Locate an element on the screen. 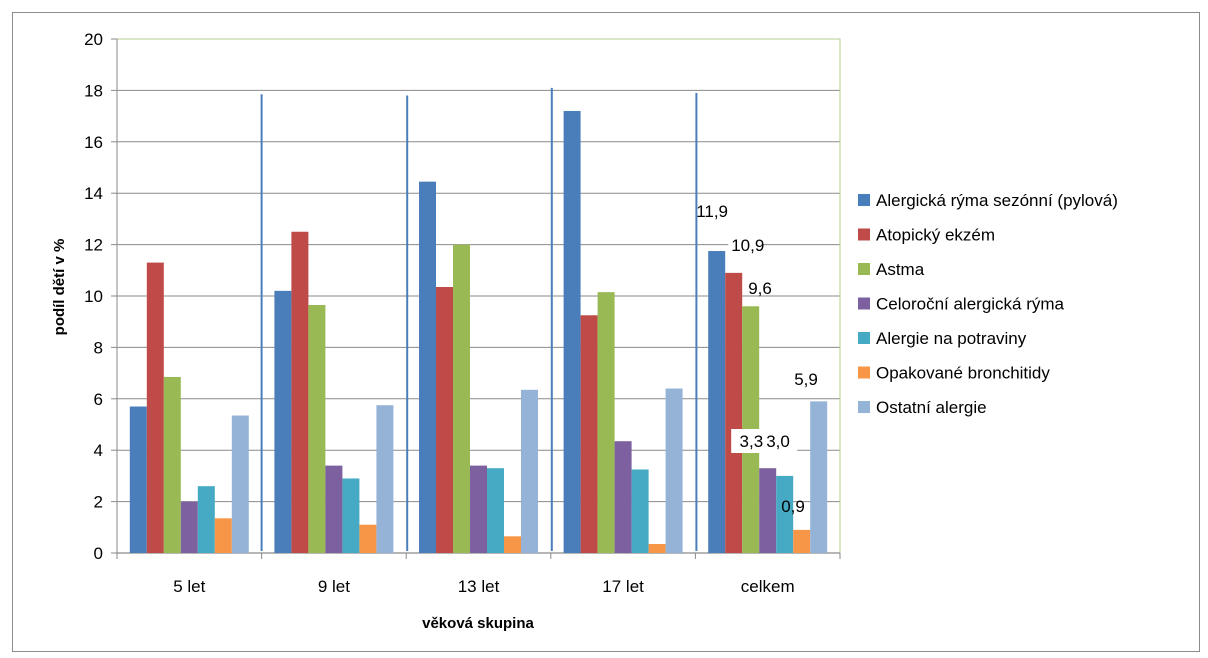 The width and height of the screenshot is (1208, 658). y-tick-label: 4 is located at coordinates (98, 450).